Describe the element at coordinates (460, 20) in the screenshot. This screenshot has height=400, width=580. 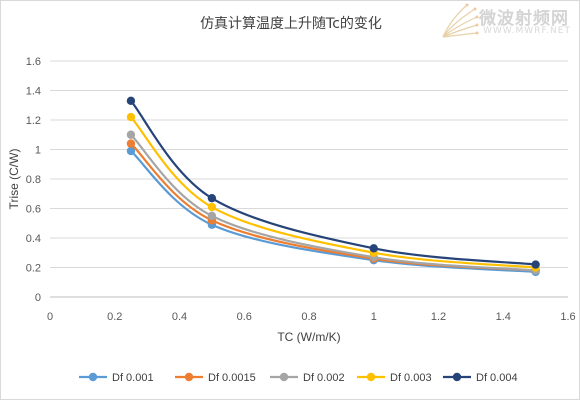
I see `fan-logo-icon` at that location.